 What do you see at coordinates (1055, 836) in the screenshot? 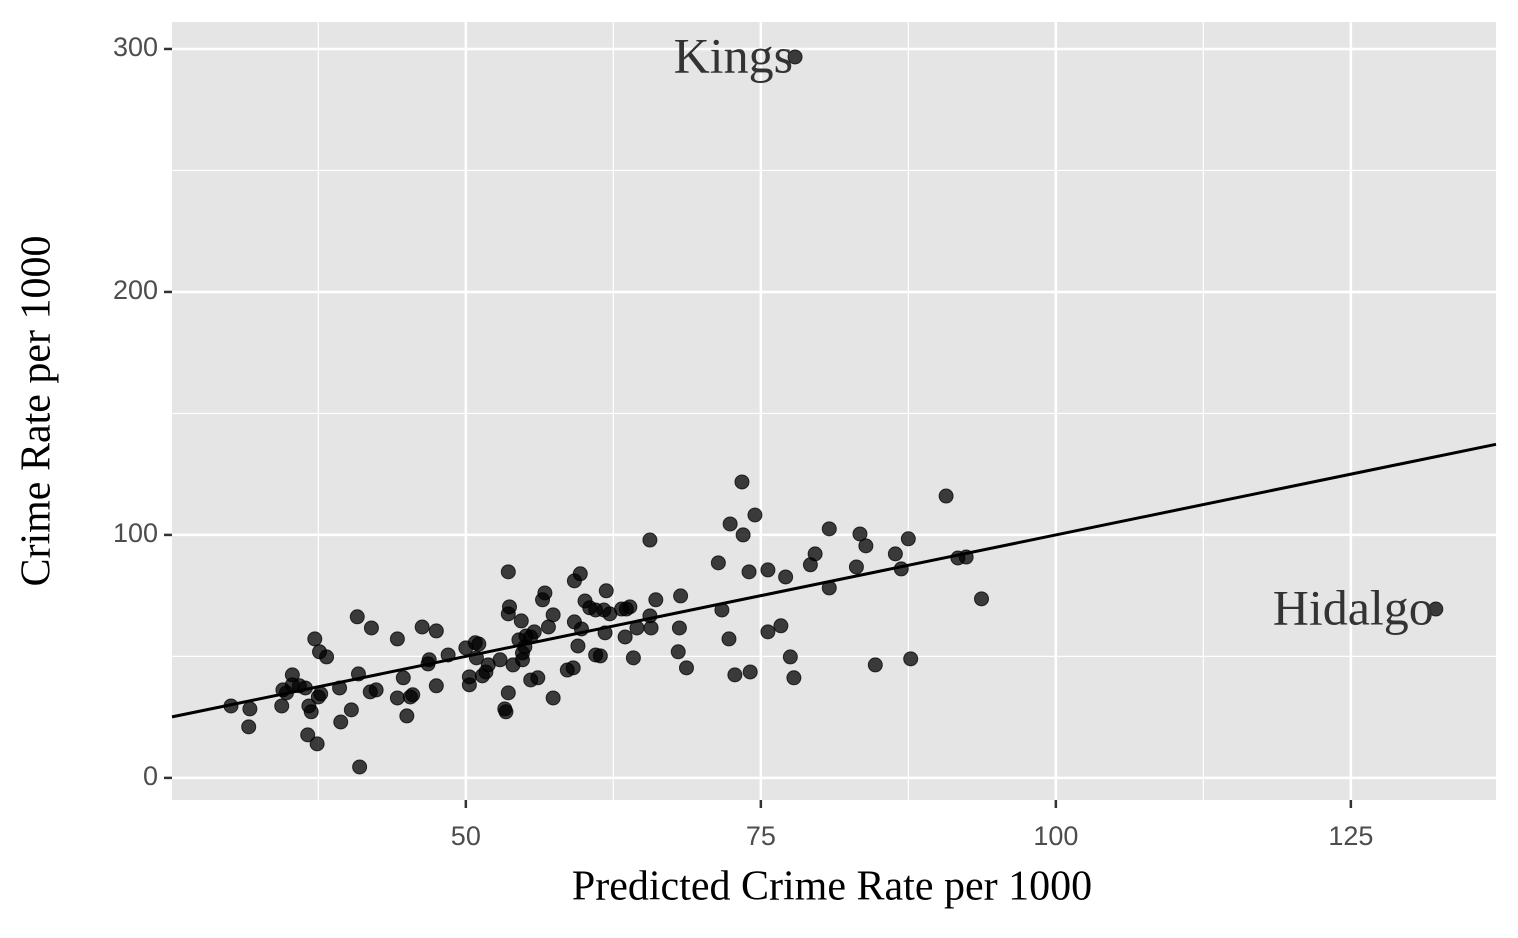
I see `x-tick-label: 100` at bounding box center [1055, 836].